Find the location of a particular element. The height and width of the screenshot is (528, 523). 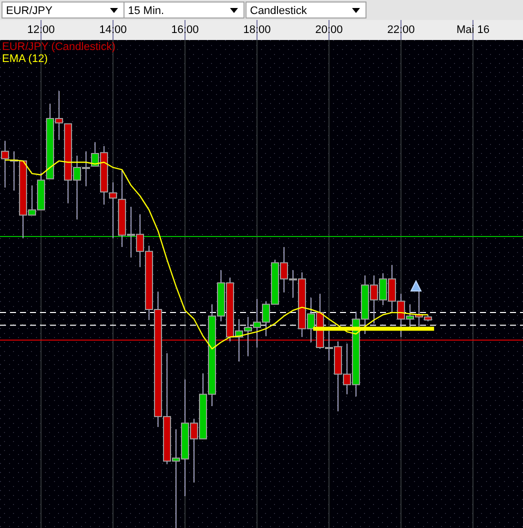

text: 15 Min. is located at coordinates (146, 11).